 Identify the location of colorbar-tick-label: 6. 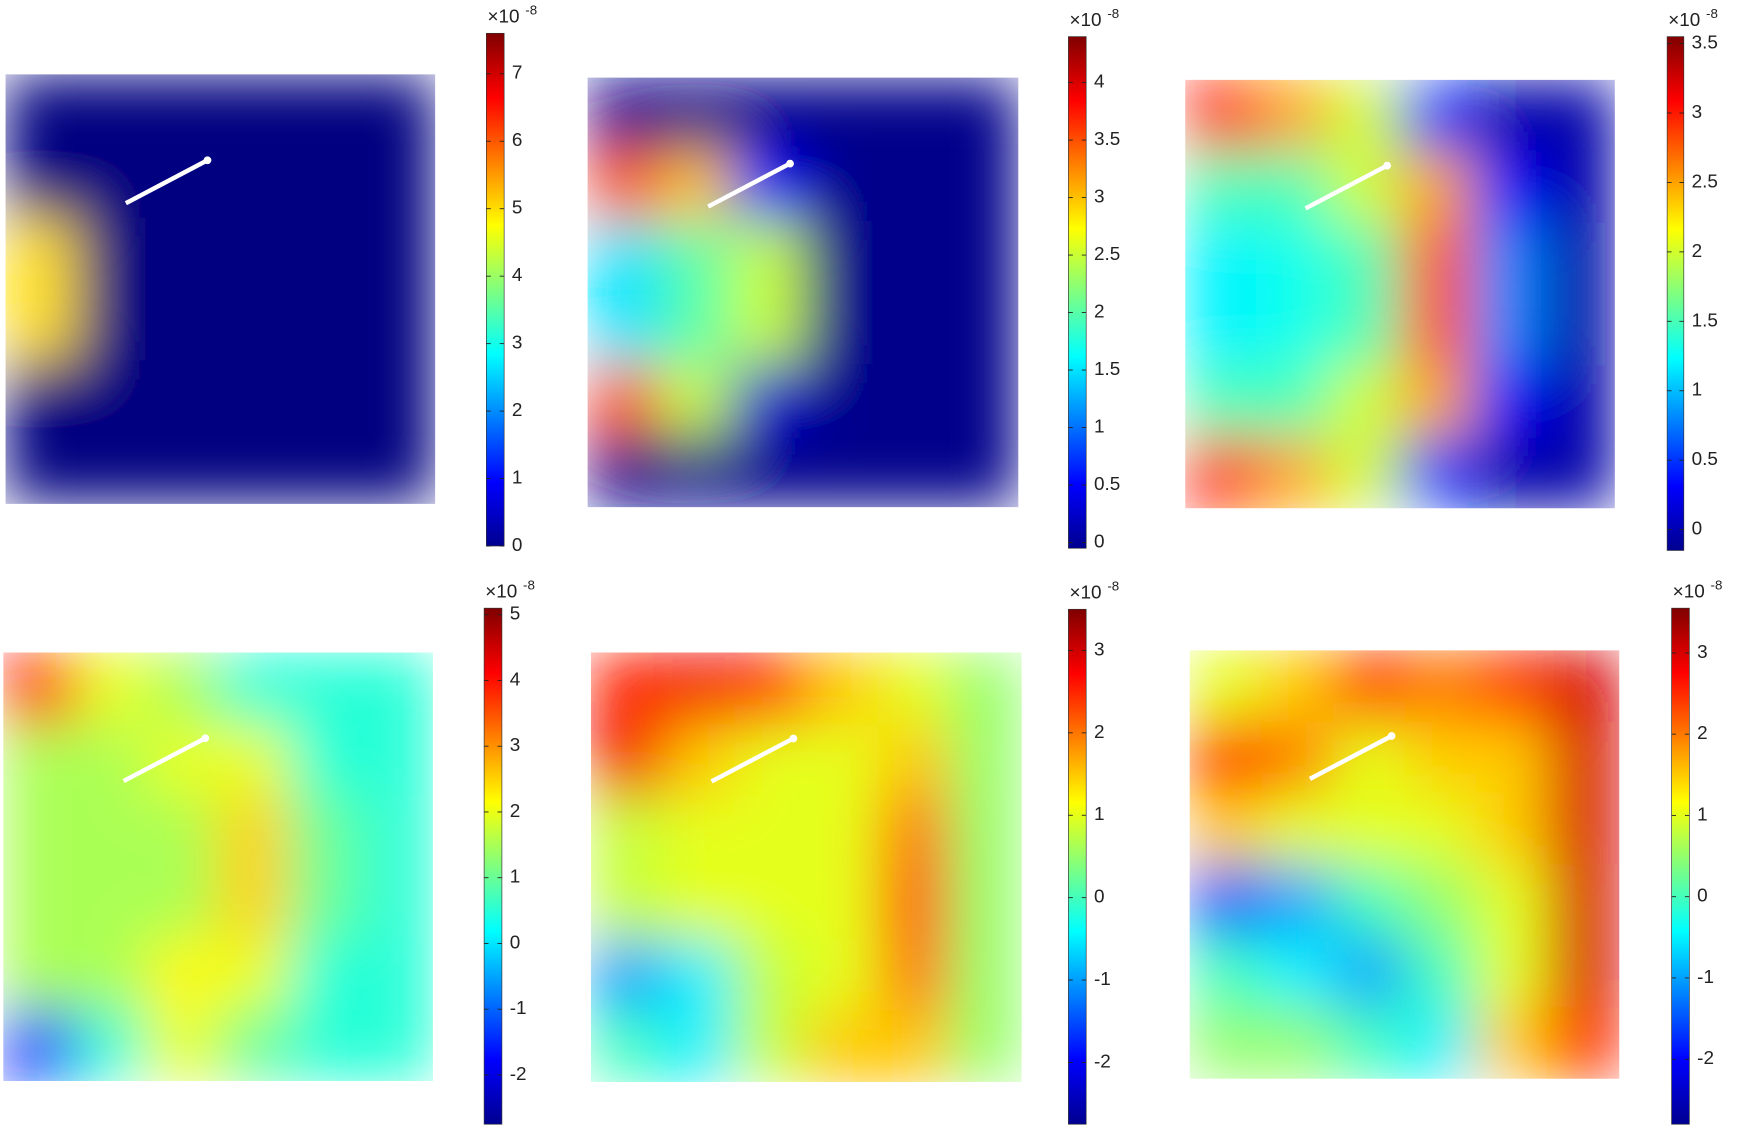
(517, 140).